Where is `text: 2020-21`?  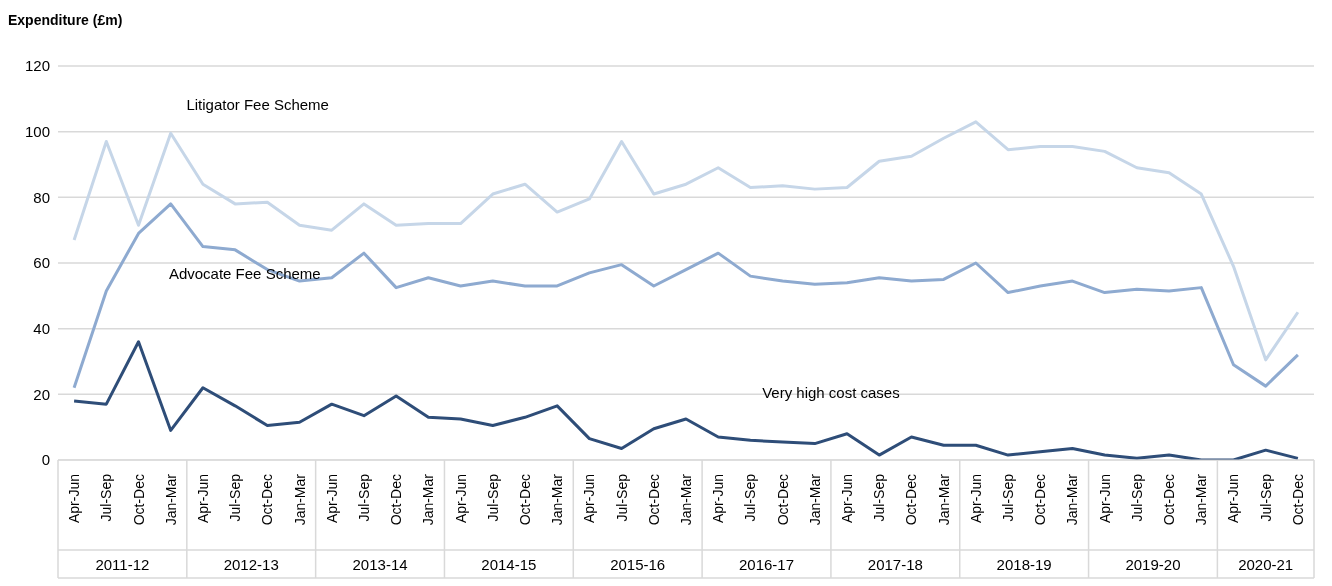 text: 2020-21 is located at coordinates (1266, 564).